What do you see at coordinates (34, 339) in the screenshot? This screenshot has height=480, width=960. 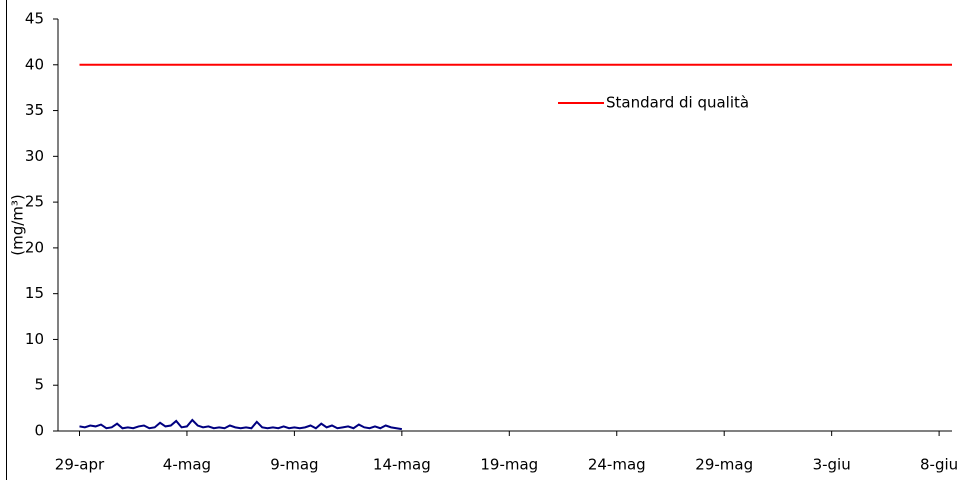 I see `y-tick-label: 10` at bounding box center [34, 339].